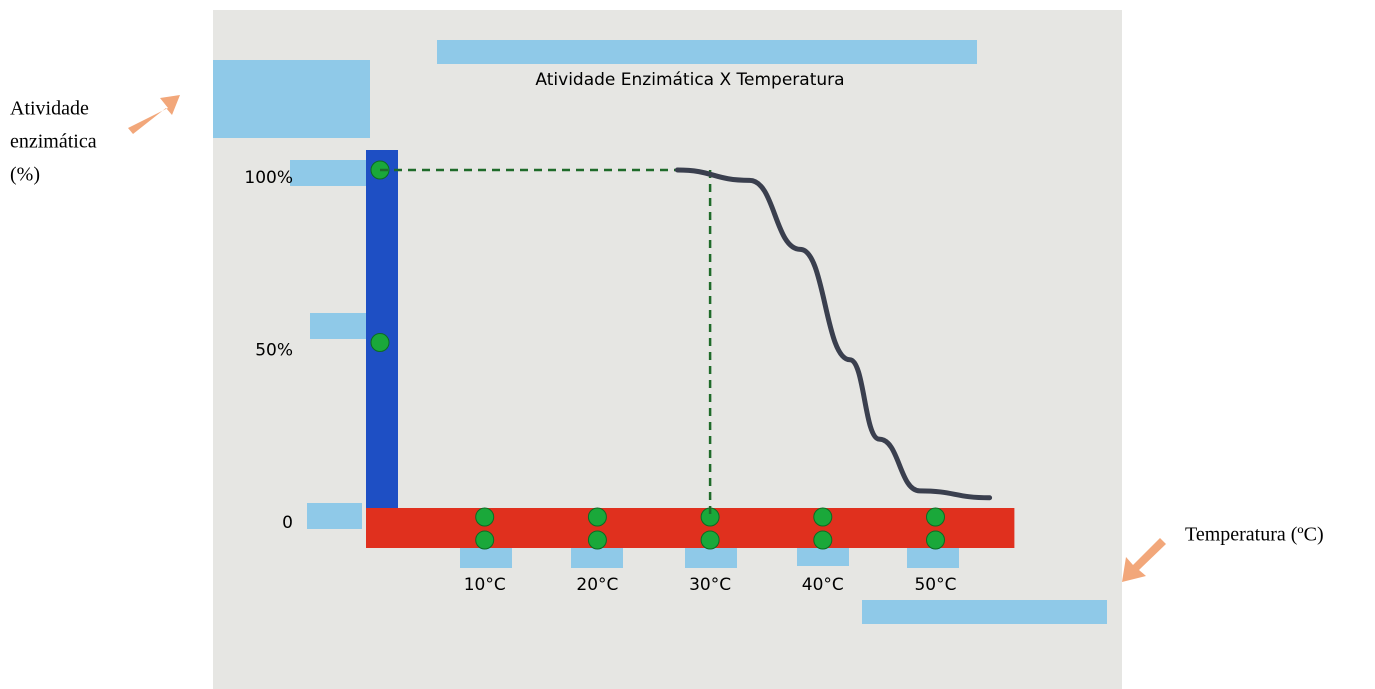 The height and width of the screenshot is (689, 1375). Describe the element at coordinates (287, 523) in the screenshot. I see `y-tick-label: 0` at that location.